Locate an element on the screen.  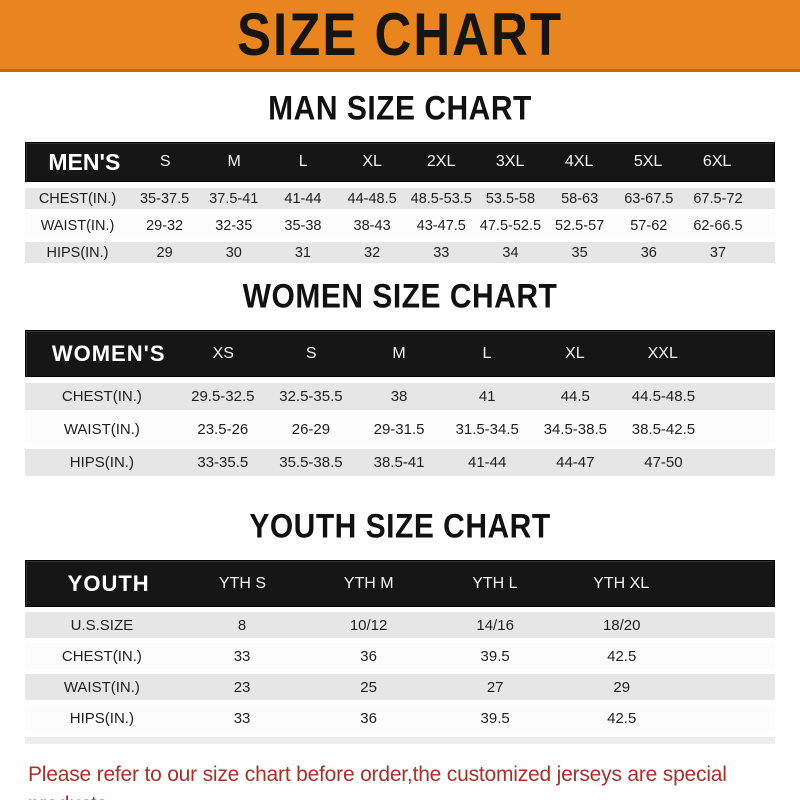
size-column-header: M is located at coordinates (399, 353).